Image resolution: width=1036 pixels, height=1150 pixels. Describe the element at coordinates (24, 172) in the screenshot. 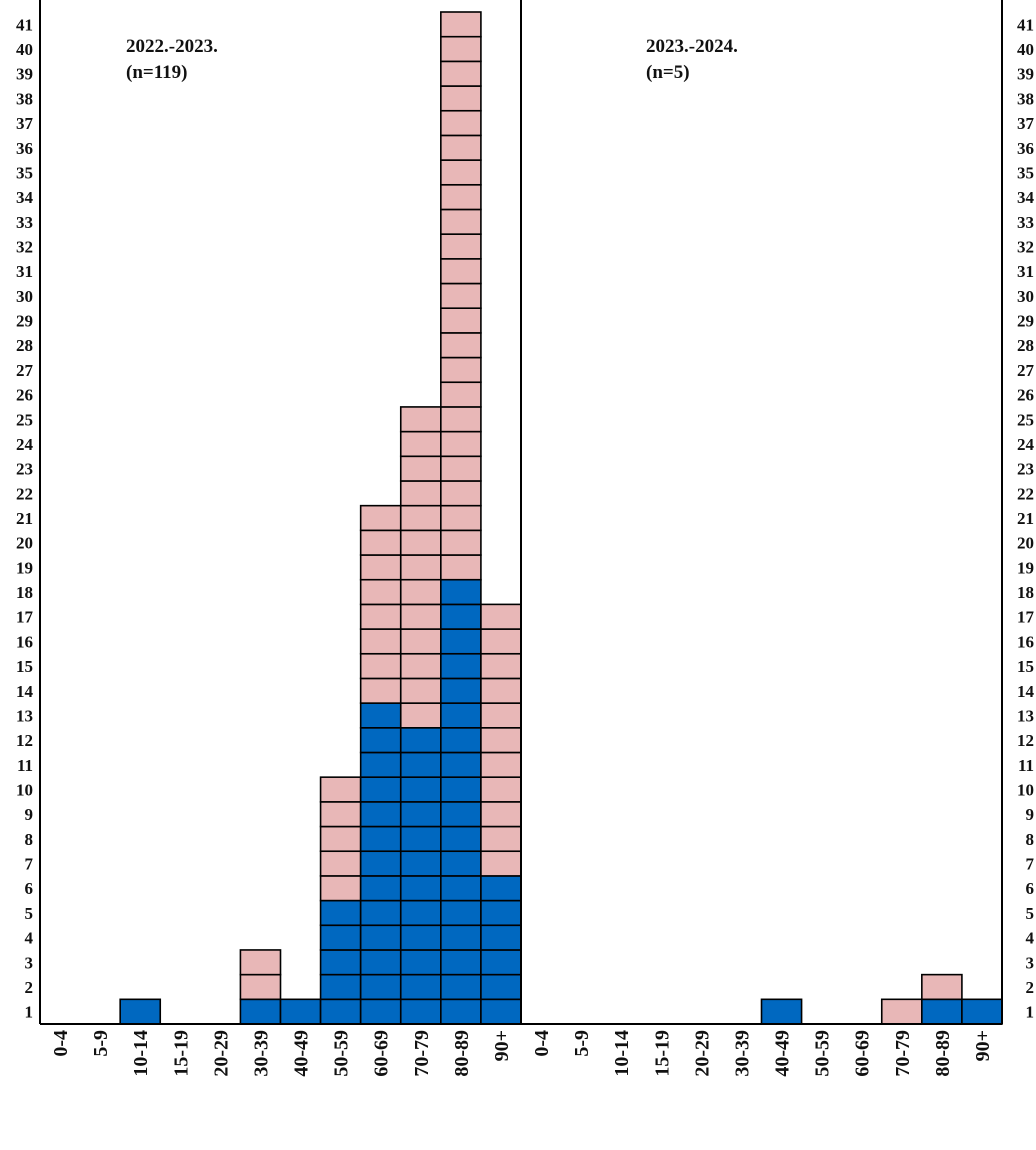

I see `y-tick-label-left: 35` at that location.